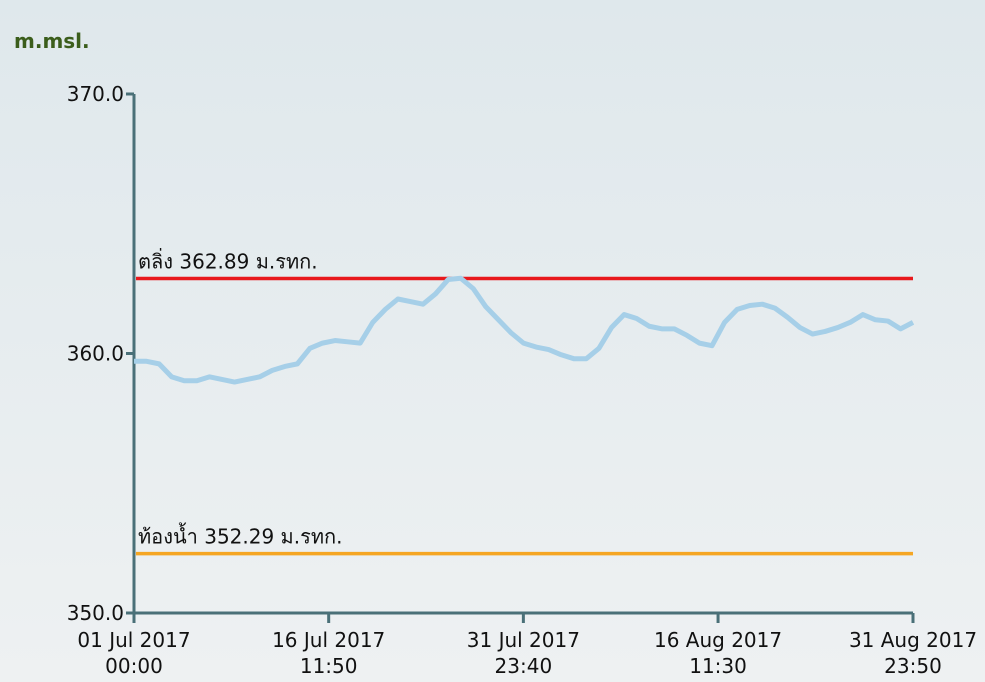 The width and height of the screenshot is (985, 682). Describe the element at coordinates (523, 653) in the screenshot. I see `x-tick-label: 31 Jul 2017 23:40` at that location.